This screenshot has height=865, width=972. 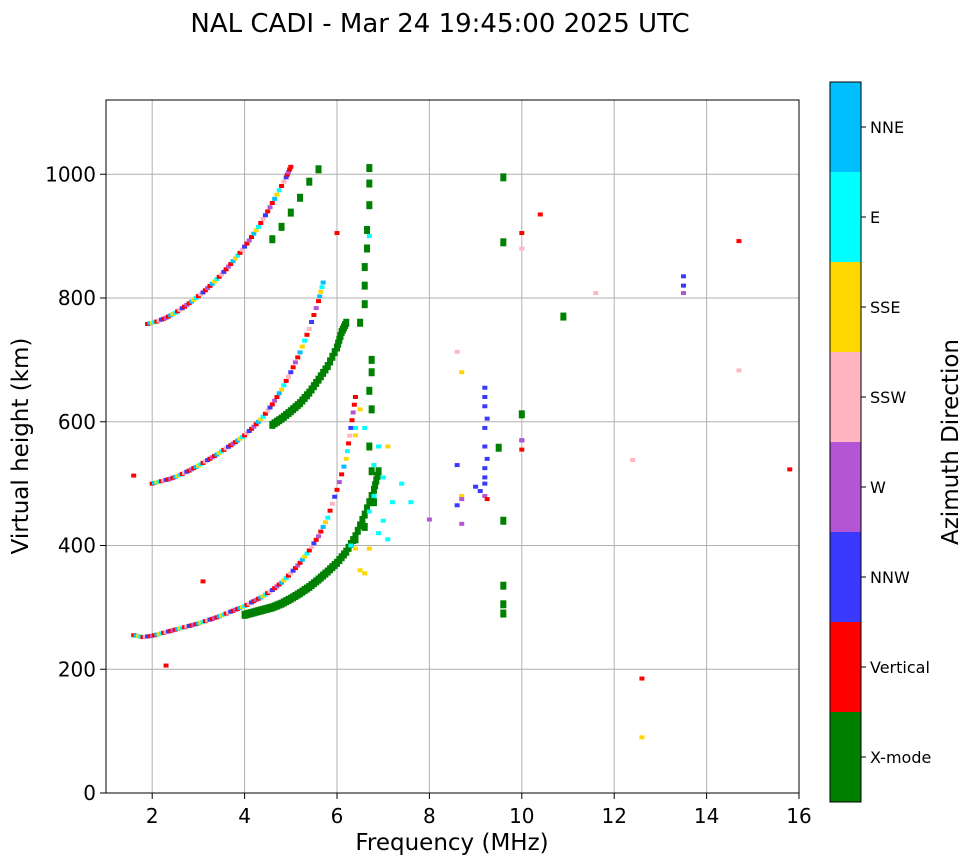 I want to click on x-tick-label: 6, so click(x=337, y=816).